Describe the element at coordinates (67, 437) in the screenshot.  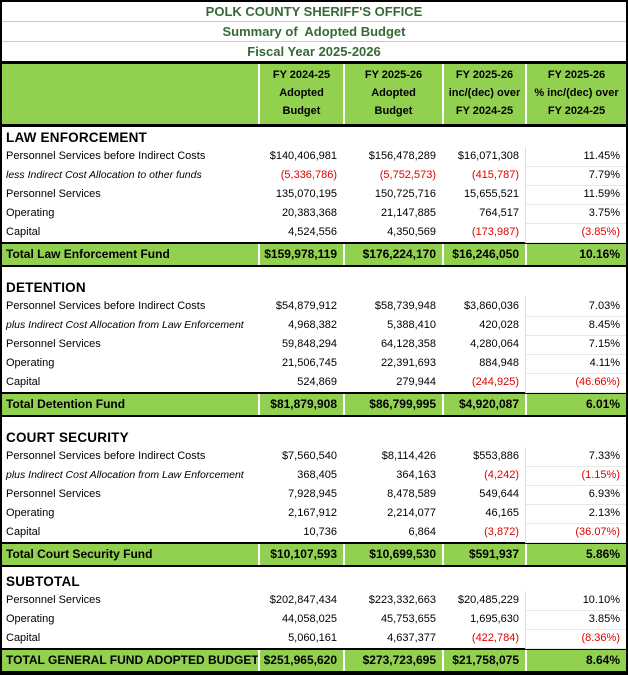
I see `section-heading: COURT SECURITY` at that location.